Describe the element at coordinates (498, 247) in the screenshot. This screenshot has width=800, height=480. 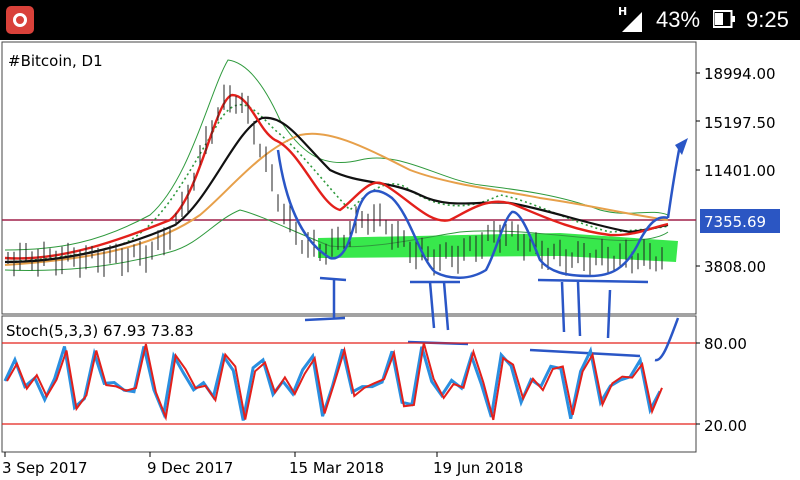
I see `support-zone-drawing` at that location.